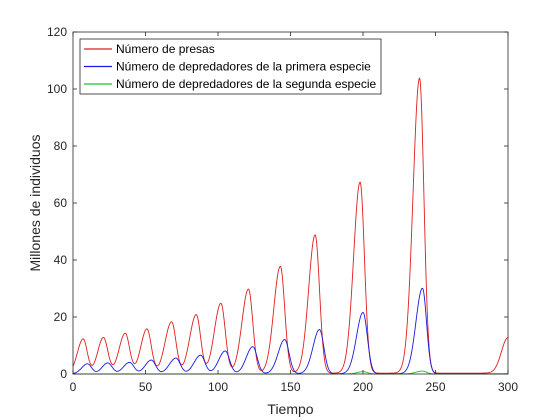 The width and height of the screenshot is (560, 420). Describe the element at coordinates (73, 387) in the screenshot. I see `x-tick-label: 0` at that location.